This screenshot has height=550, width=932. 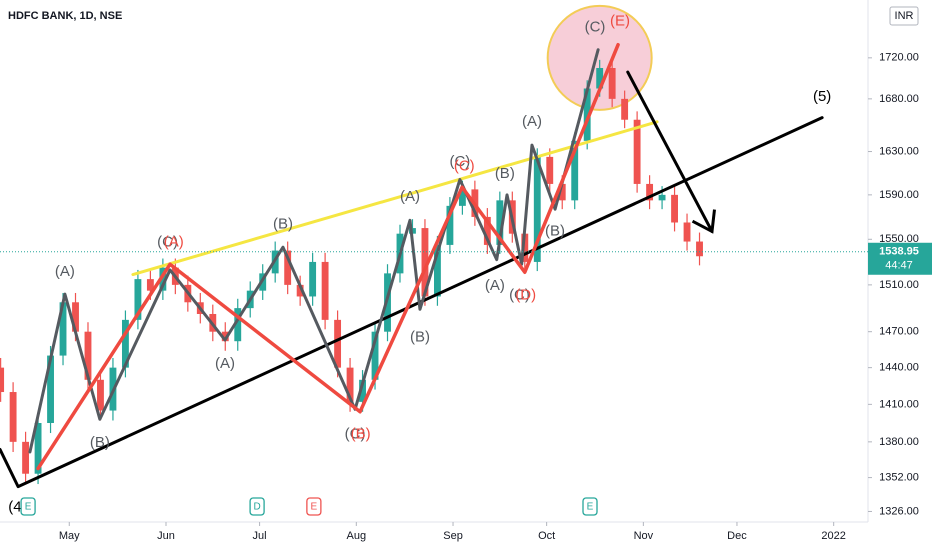 I want to click on x-tick-label: Jul, so click(x=260, y=536).